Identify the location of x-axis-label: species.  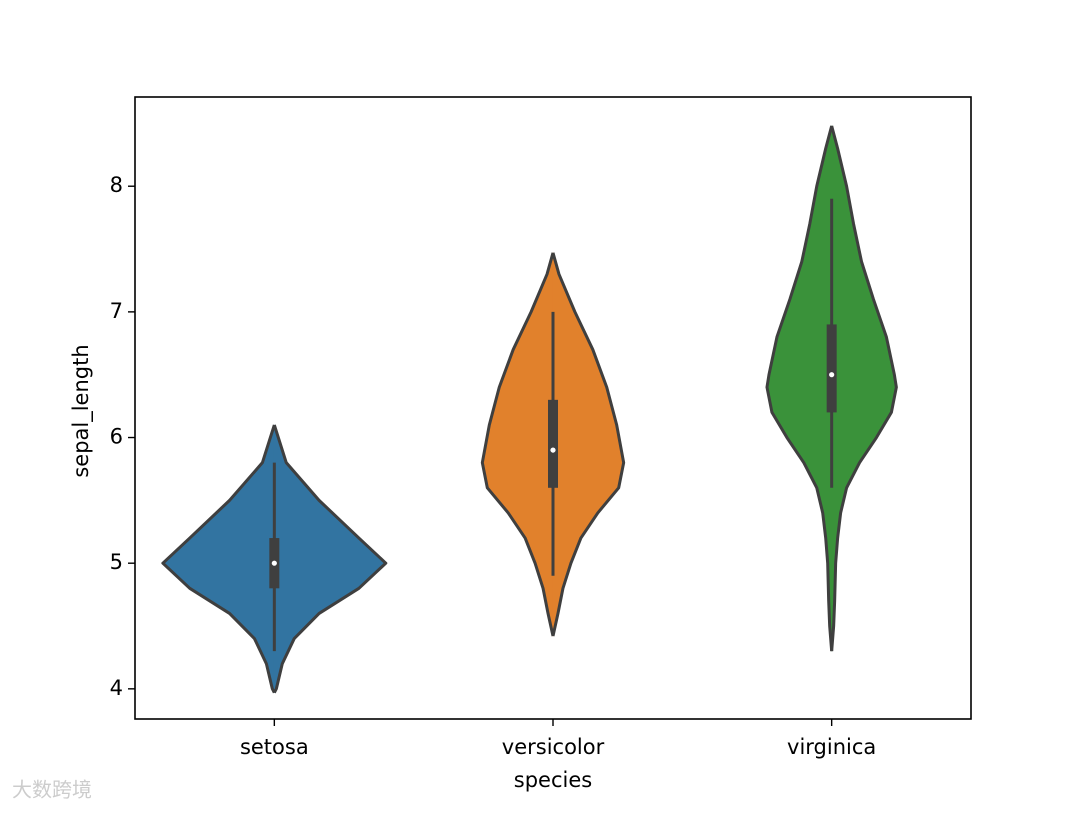
(553, 780).